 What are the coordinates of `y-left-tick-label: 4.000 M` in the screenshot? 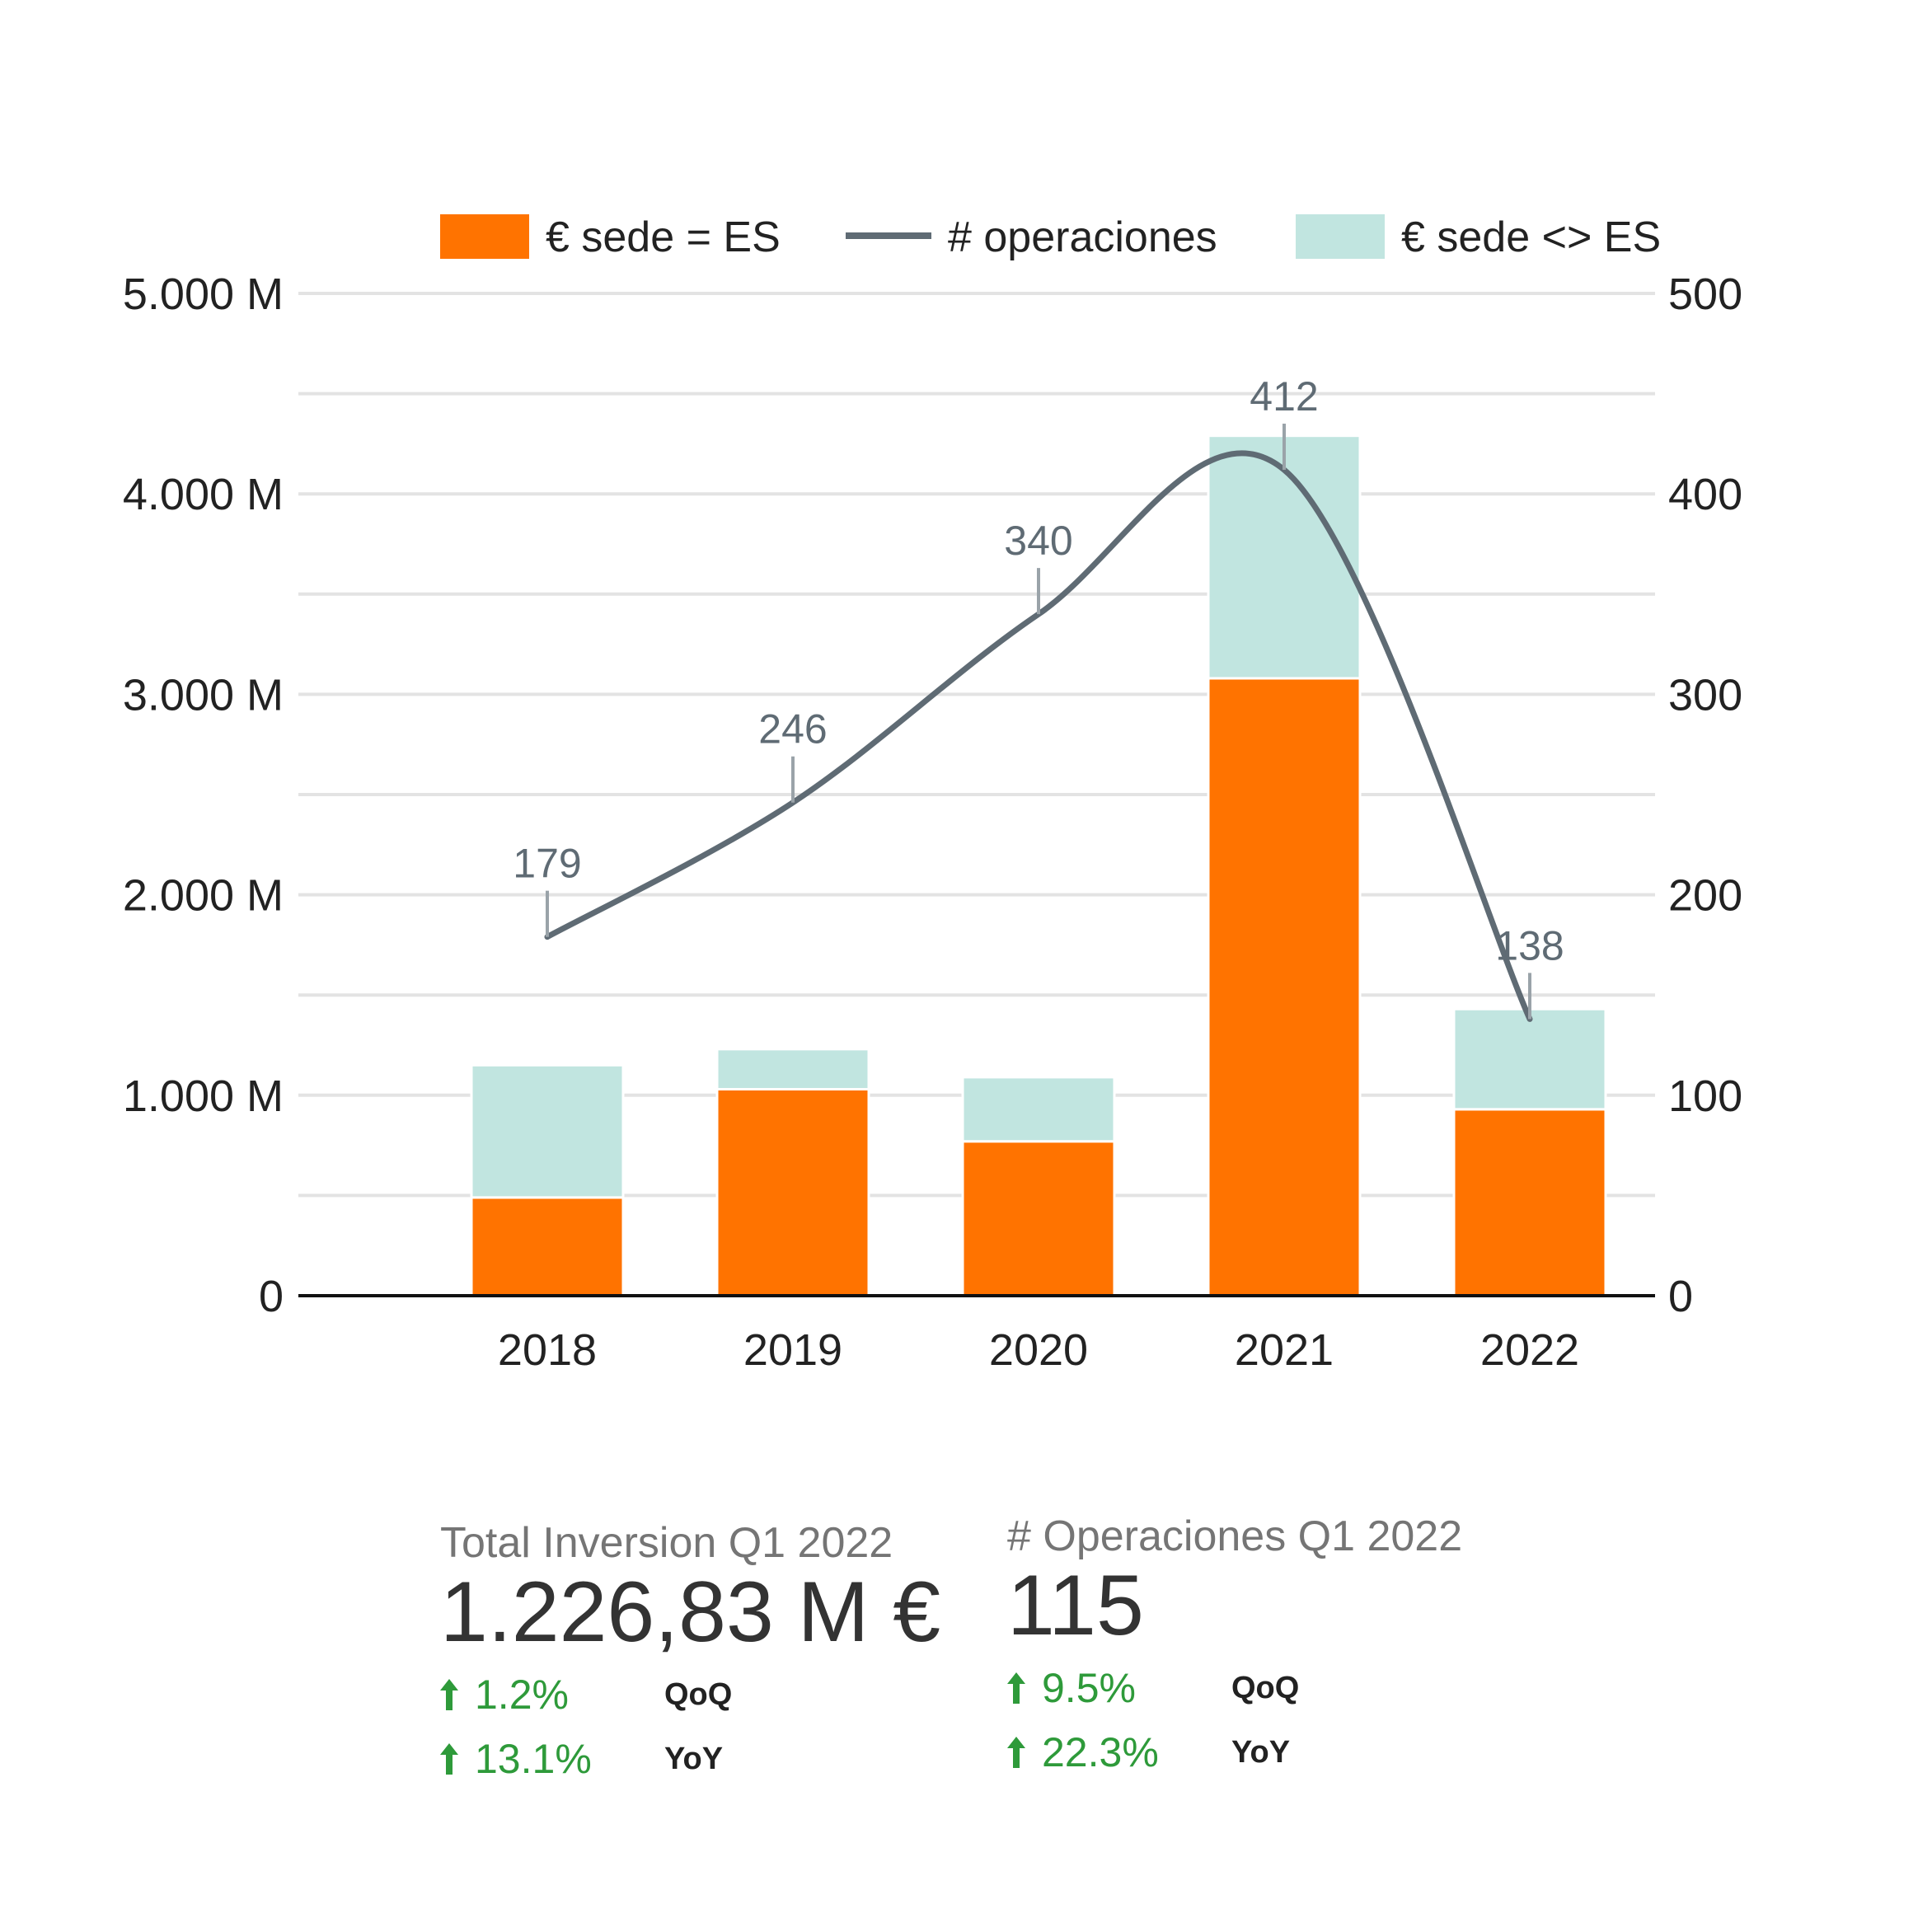 It's located at (204, 495).